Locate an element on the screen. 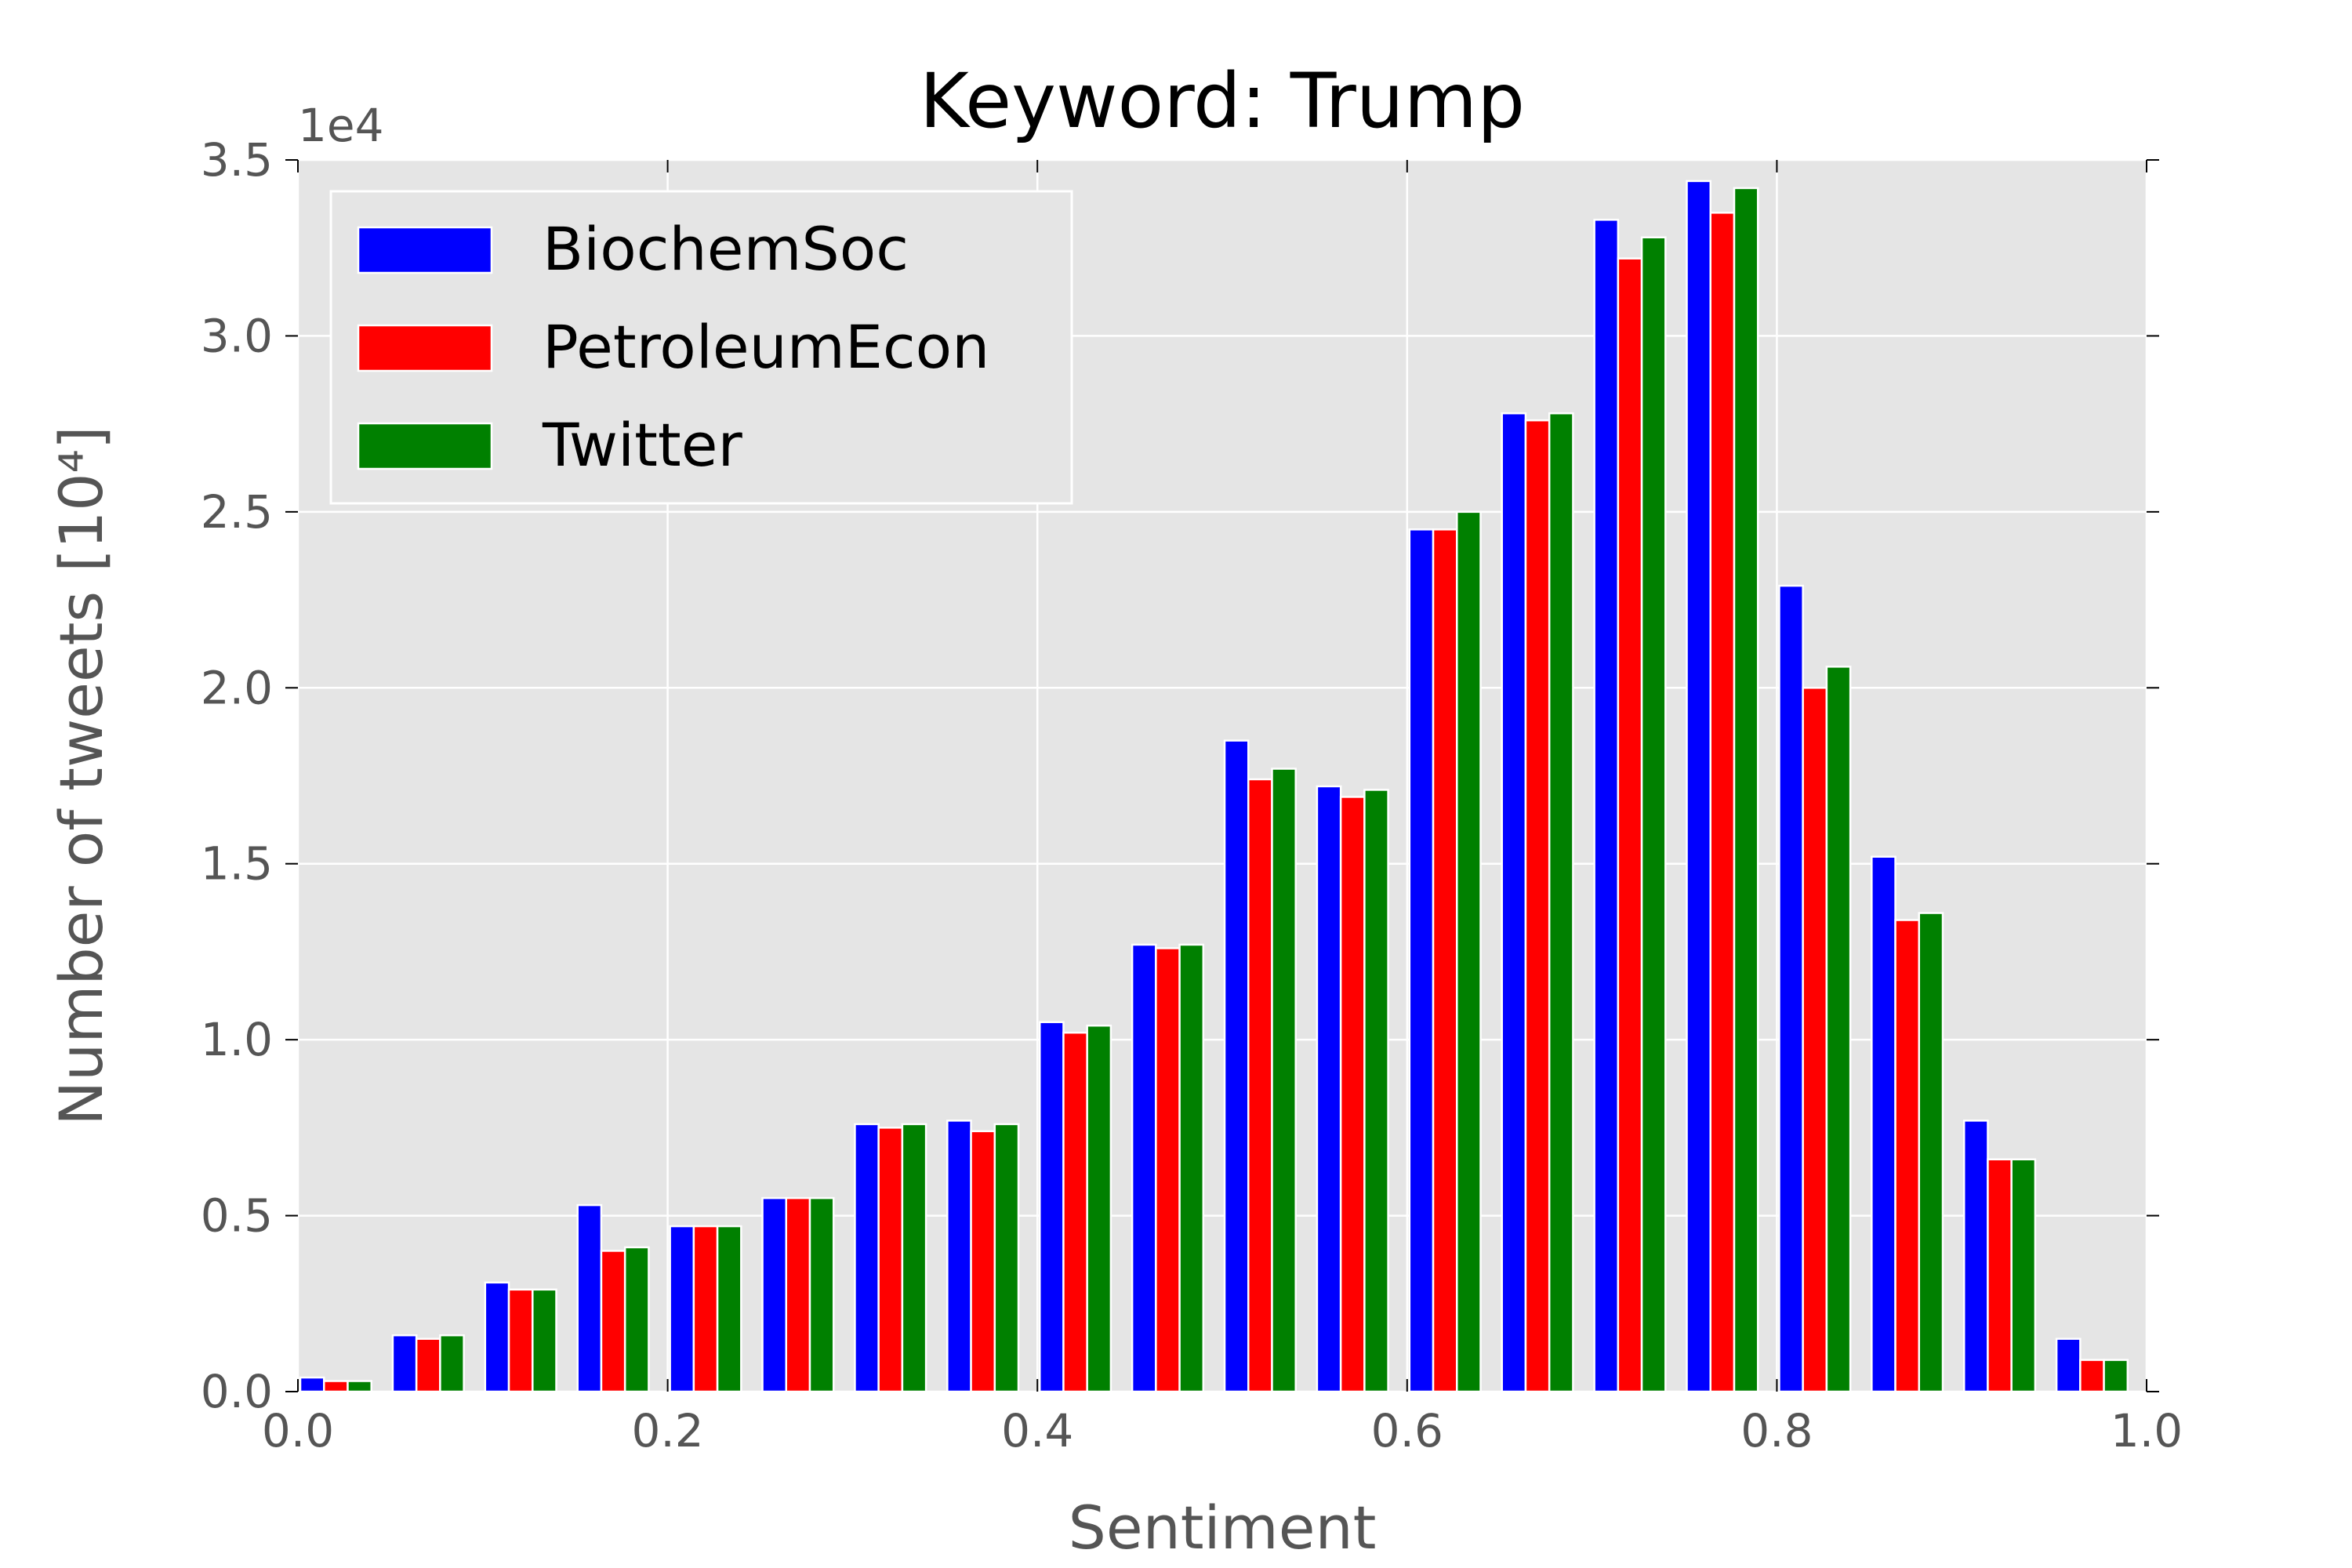  y-offset-label: 1e4 is located at coordinates (341, 125).